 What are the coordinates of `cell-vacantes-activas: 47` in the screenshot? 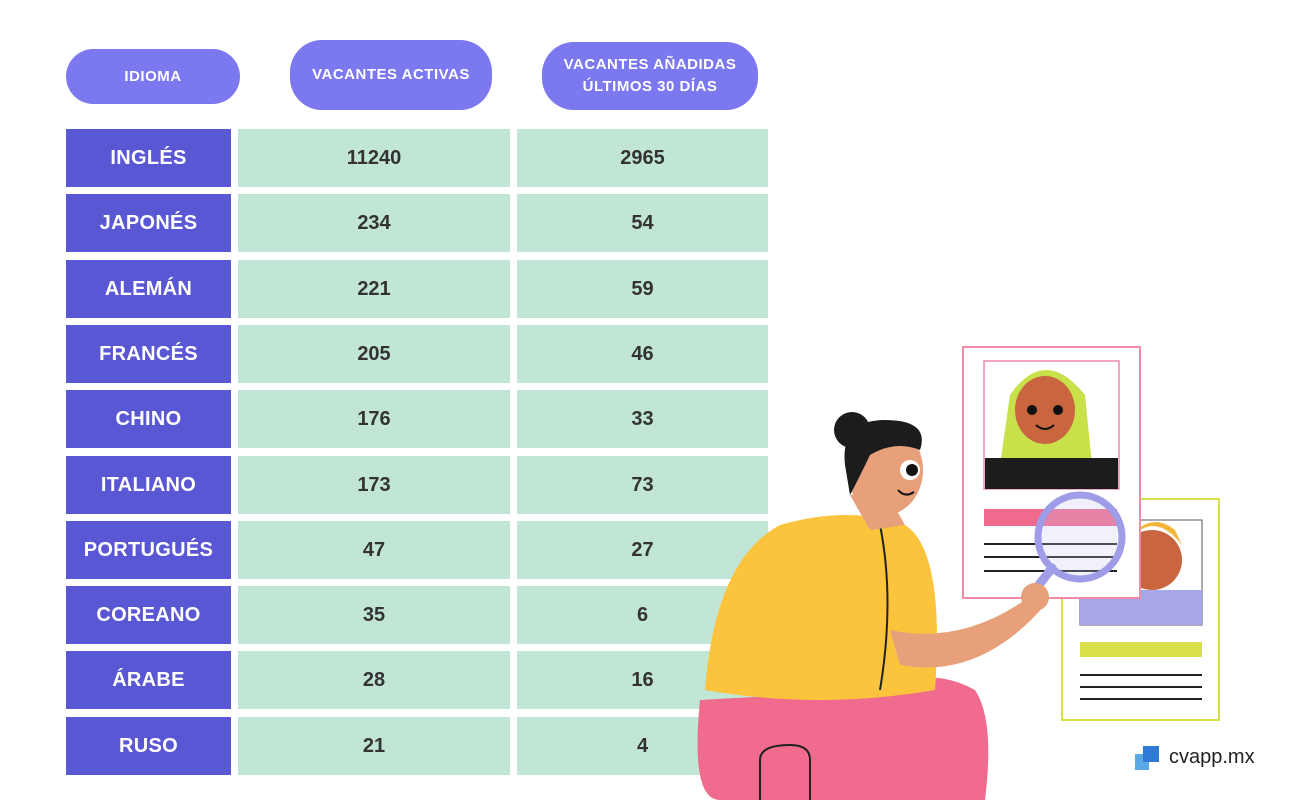 It's located at (374, 550).